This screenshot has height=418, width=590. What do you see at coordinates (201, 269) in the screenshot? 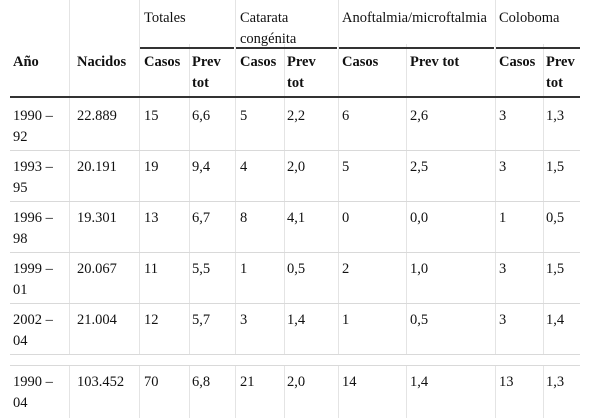
I see `cell-prev-totales: 5,5` at bounding box center [201, 269].